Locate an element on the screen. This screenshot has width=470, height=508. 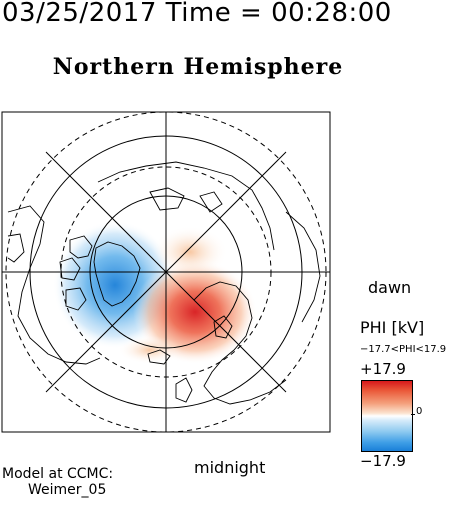
credit-line-1: Model at CCMC: is located at coordinates (58, 474).